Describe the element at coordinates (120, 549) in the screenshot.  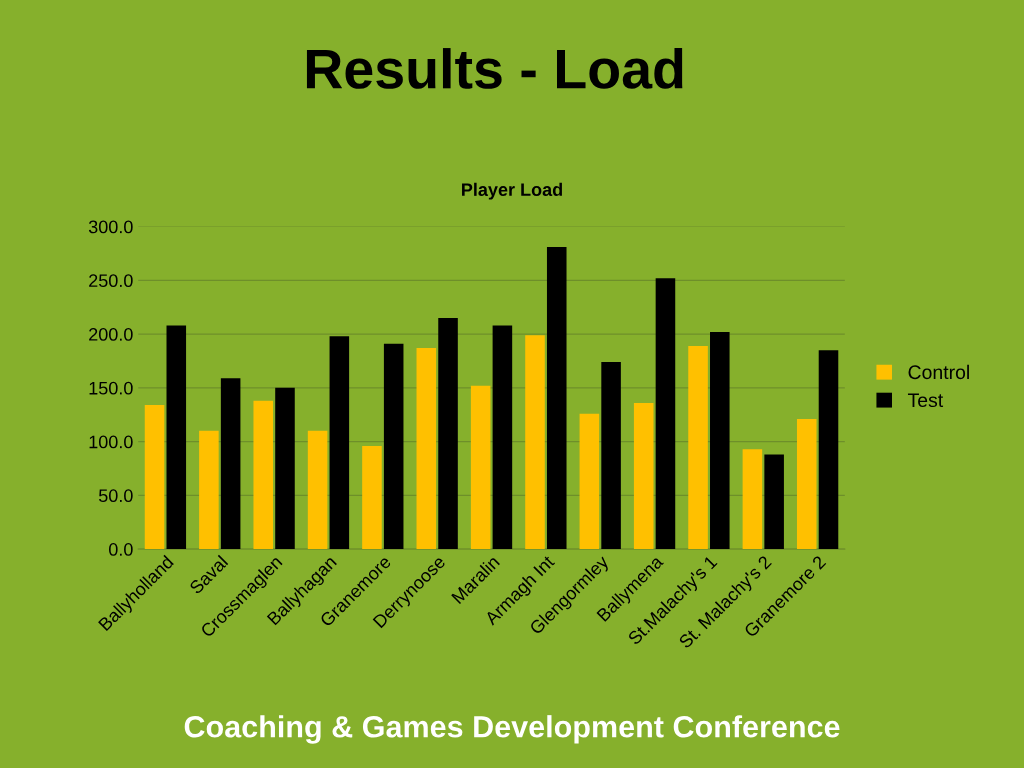
I see `y-tick-label: 0.0` at that location.